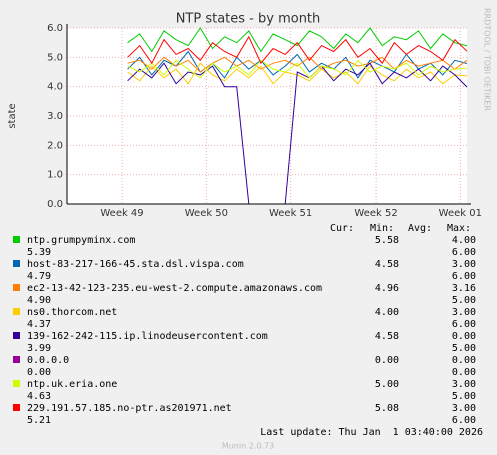  I want to click on legend-name: host-83-217-166-45.sta.dsl.vispa.com, so click(135, 264).